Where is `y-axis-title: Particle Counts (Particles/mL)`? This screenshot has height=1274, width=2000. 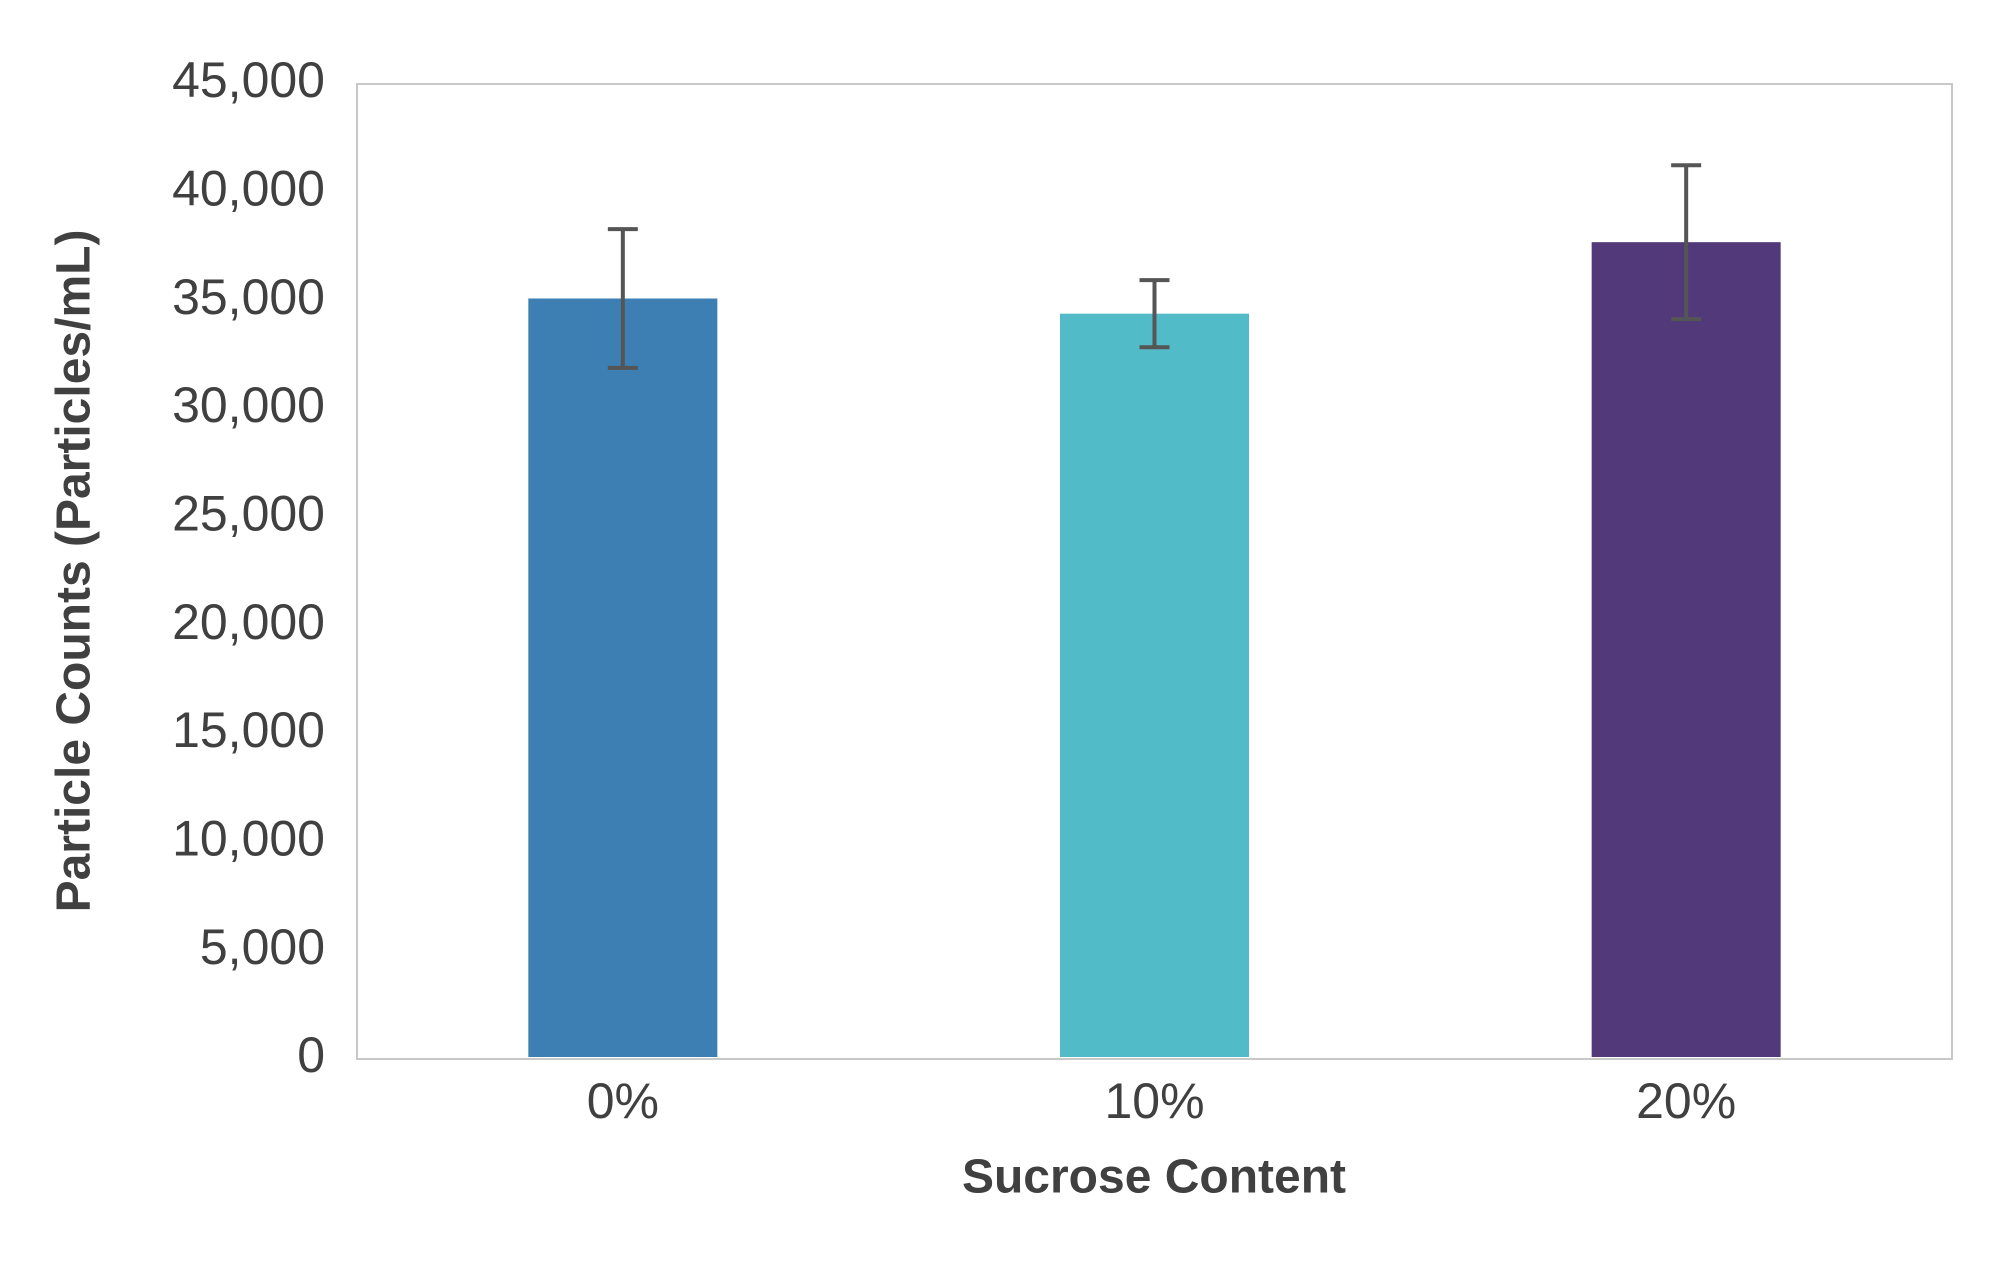
y-axis-title: Particle Counts (Particles/mL) is located at coordinates (74, 571).